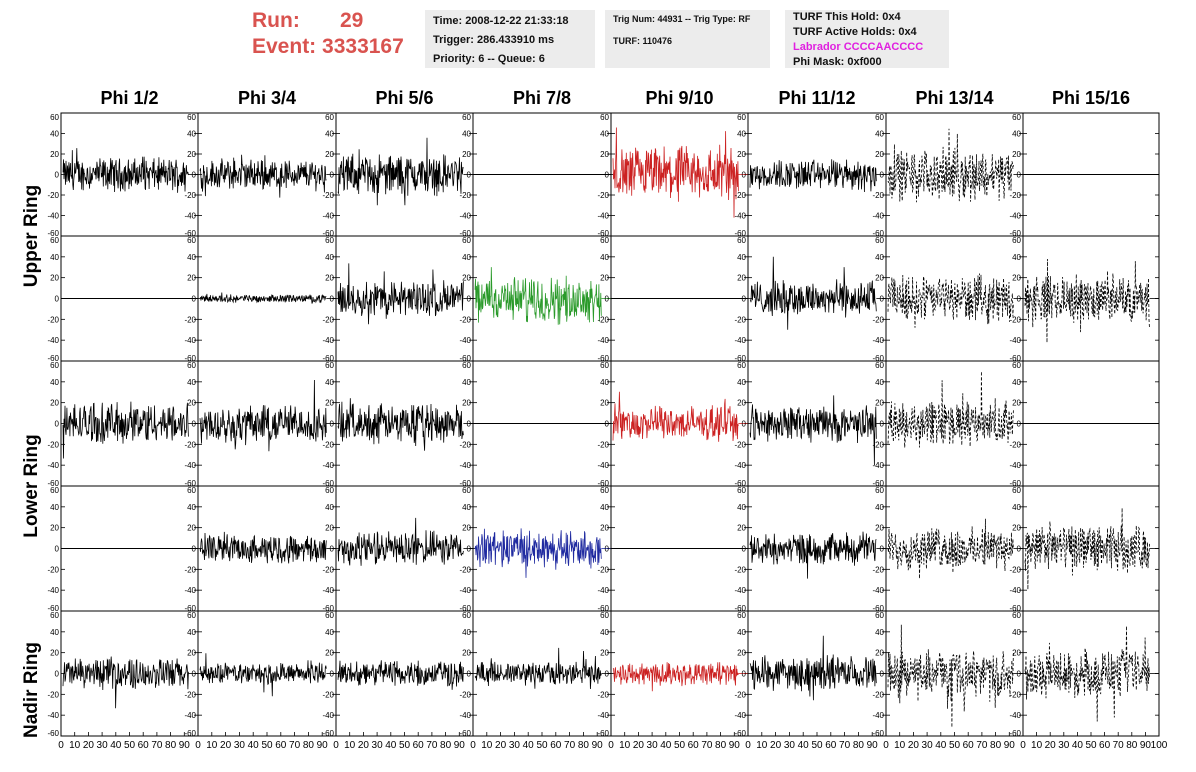  I want to click on column-title: Phi 9/10, so click(679, 98).